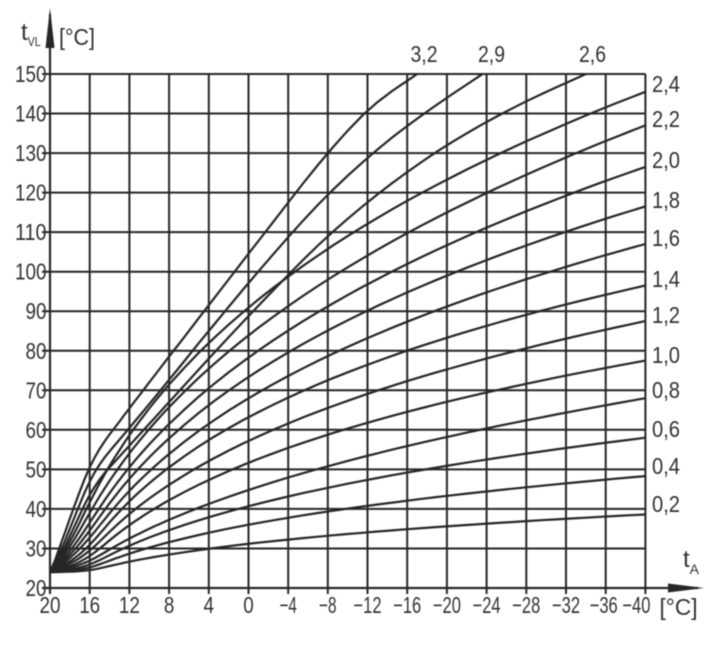 The height and width of the screenshot is (648, 716). Describe the element at coordinates (526, 605) in the screenshot. I see `svg-text: −28` at that location.